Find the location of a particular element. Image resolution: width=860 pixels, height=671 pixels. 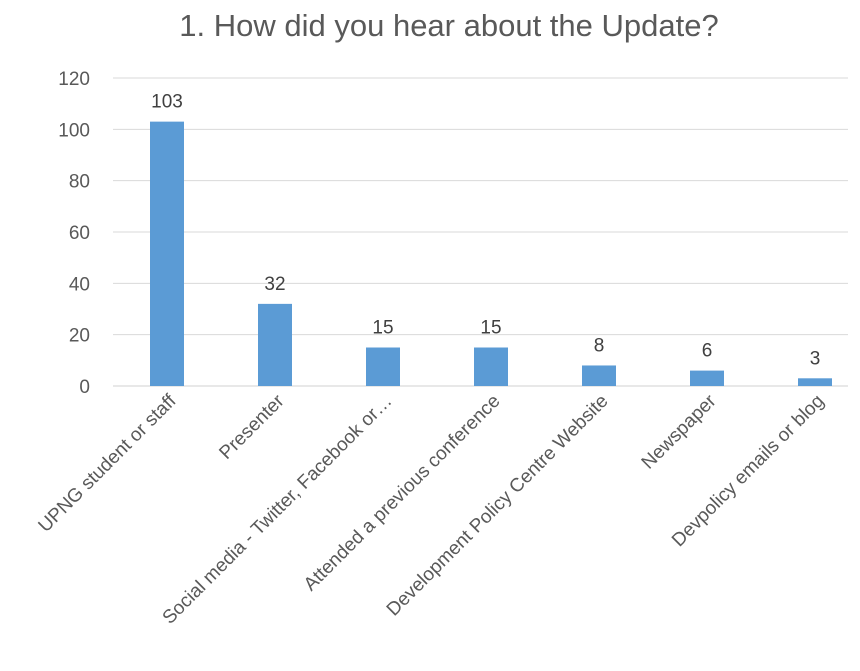

data-label: 103 is located at coordinates (167, 102).